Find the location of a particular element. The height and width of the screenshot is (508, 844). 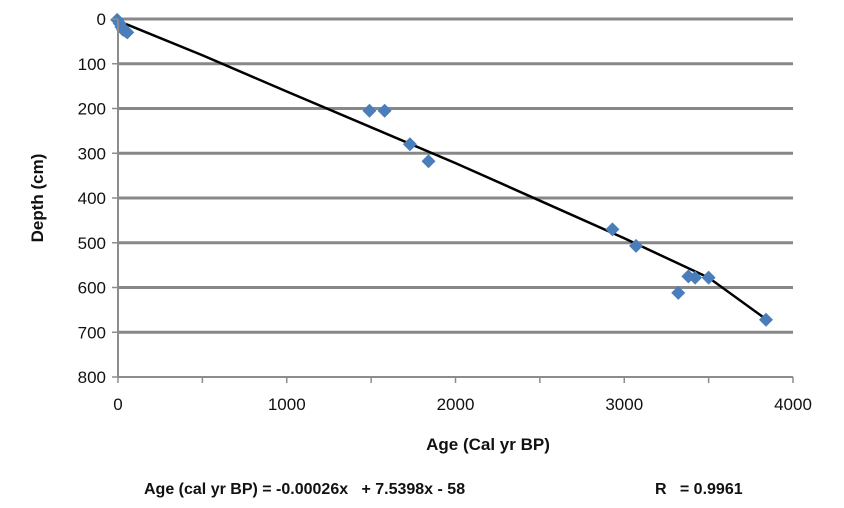

y-tick-label: 200 is located at coordinates (92, 109).